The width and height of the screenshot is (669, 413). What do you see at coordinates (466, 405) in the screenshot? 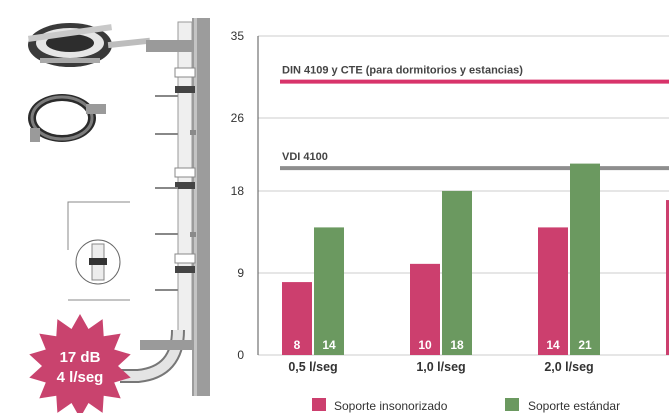
I see `legend: Soporte insonorizado Soporte estándar` at bounding box center [466, 405].